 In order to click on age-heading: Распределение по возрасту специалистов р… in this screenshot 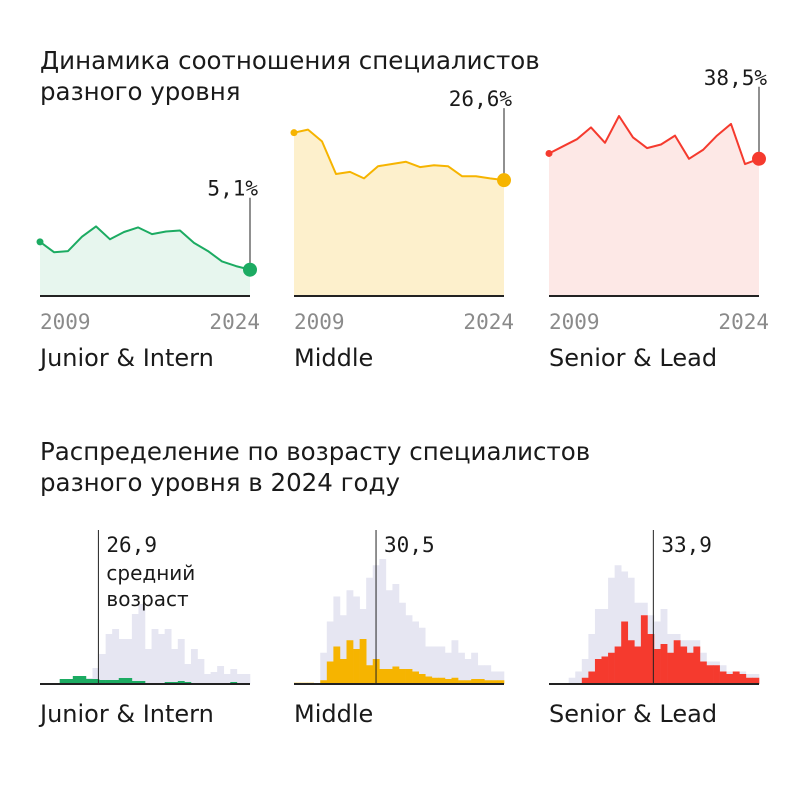, I will do `click(315, 467)`.